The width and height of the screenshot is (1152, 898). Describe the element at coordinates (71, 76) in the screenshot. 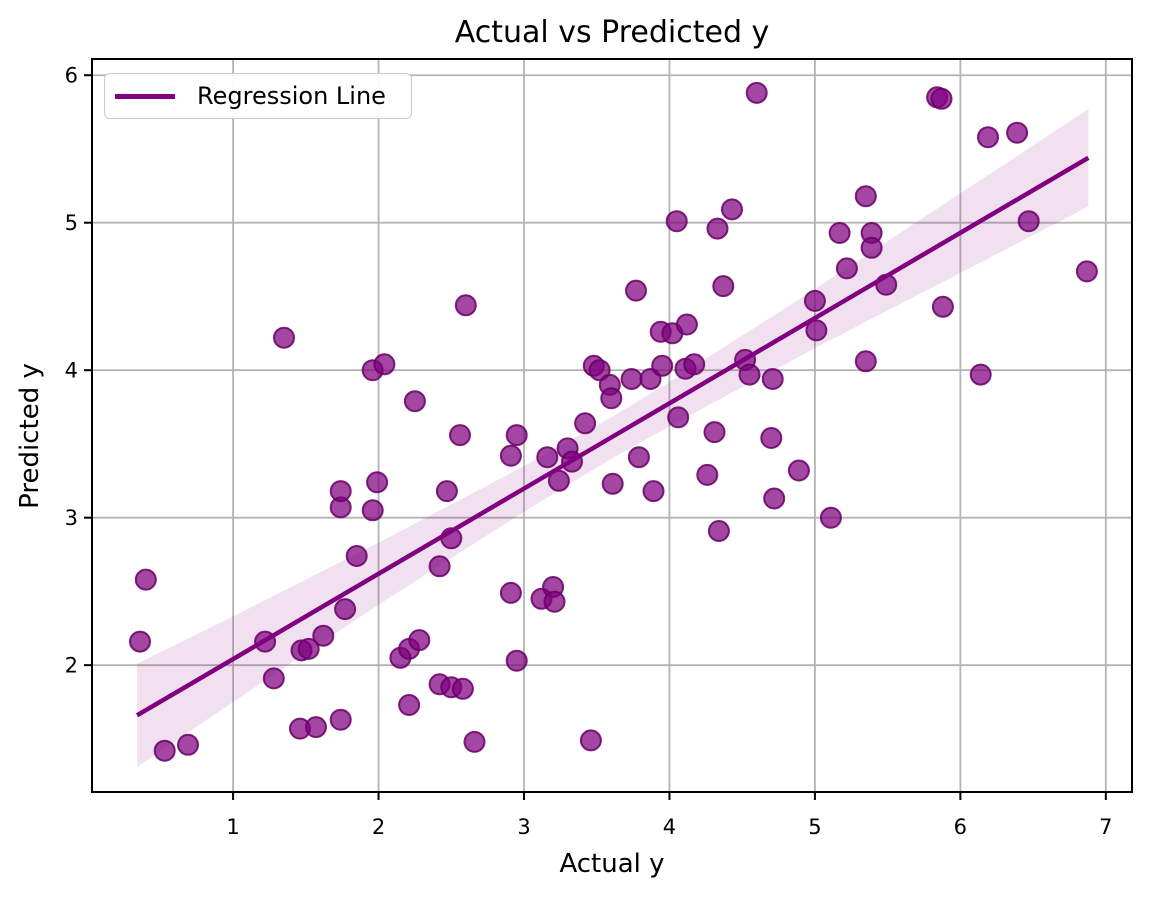

I see `y-tick-label-6: 6` at that location.